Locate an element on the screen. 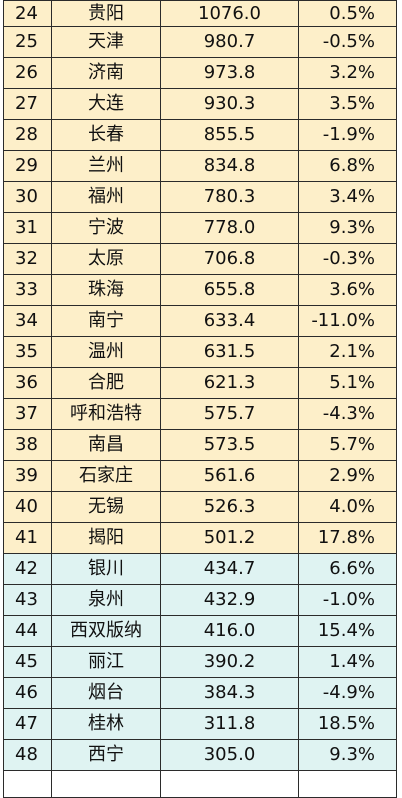  city-cell: 石家庄 is located at coordinates (106, 476).